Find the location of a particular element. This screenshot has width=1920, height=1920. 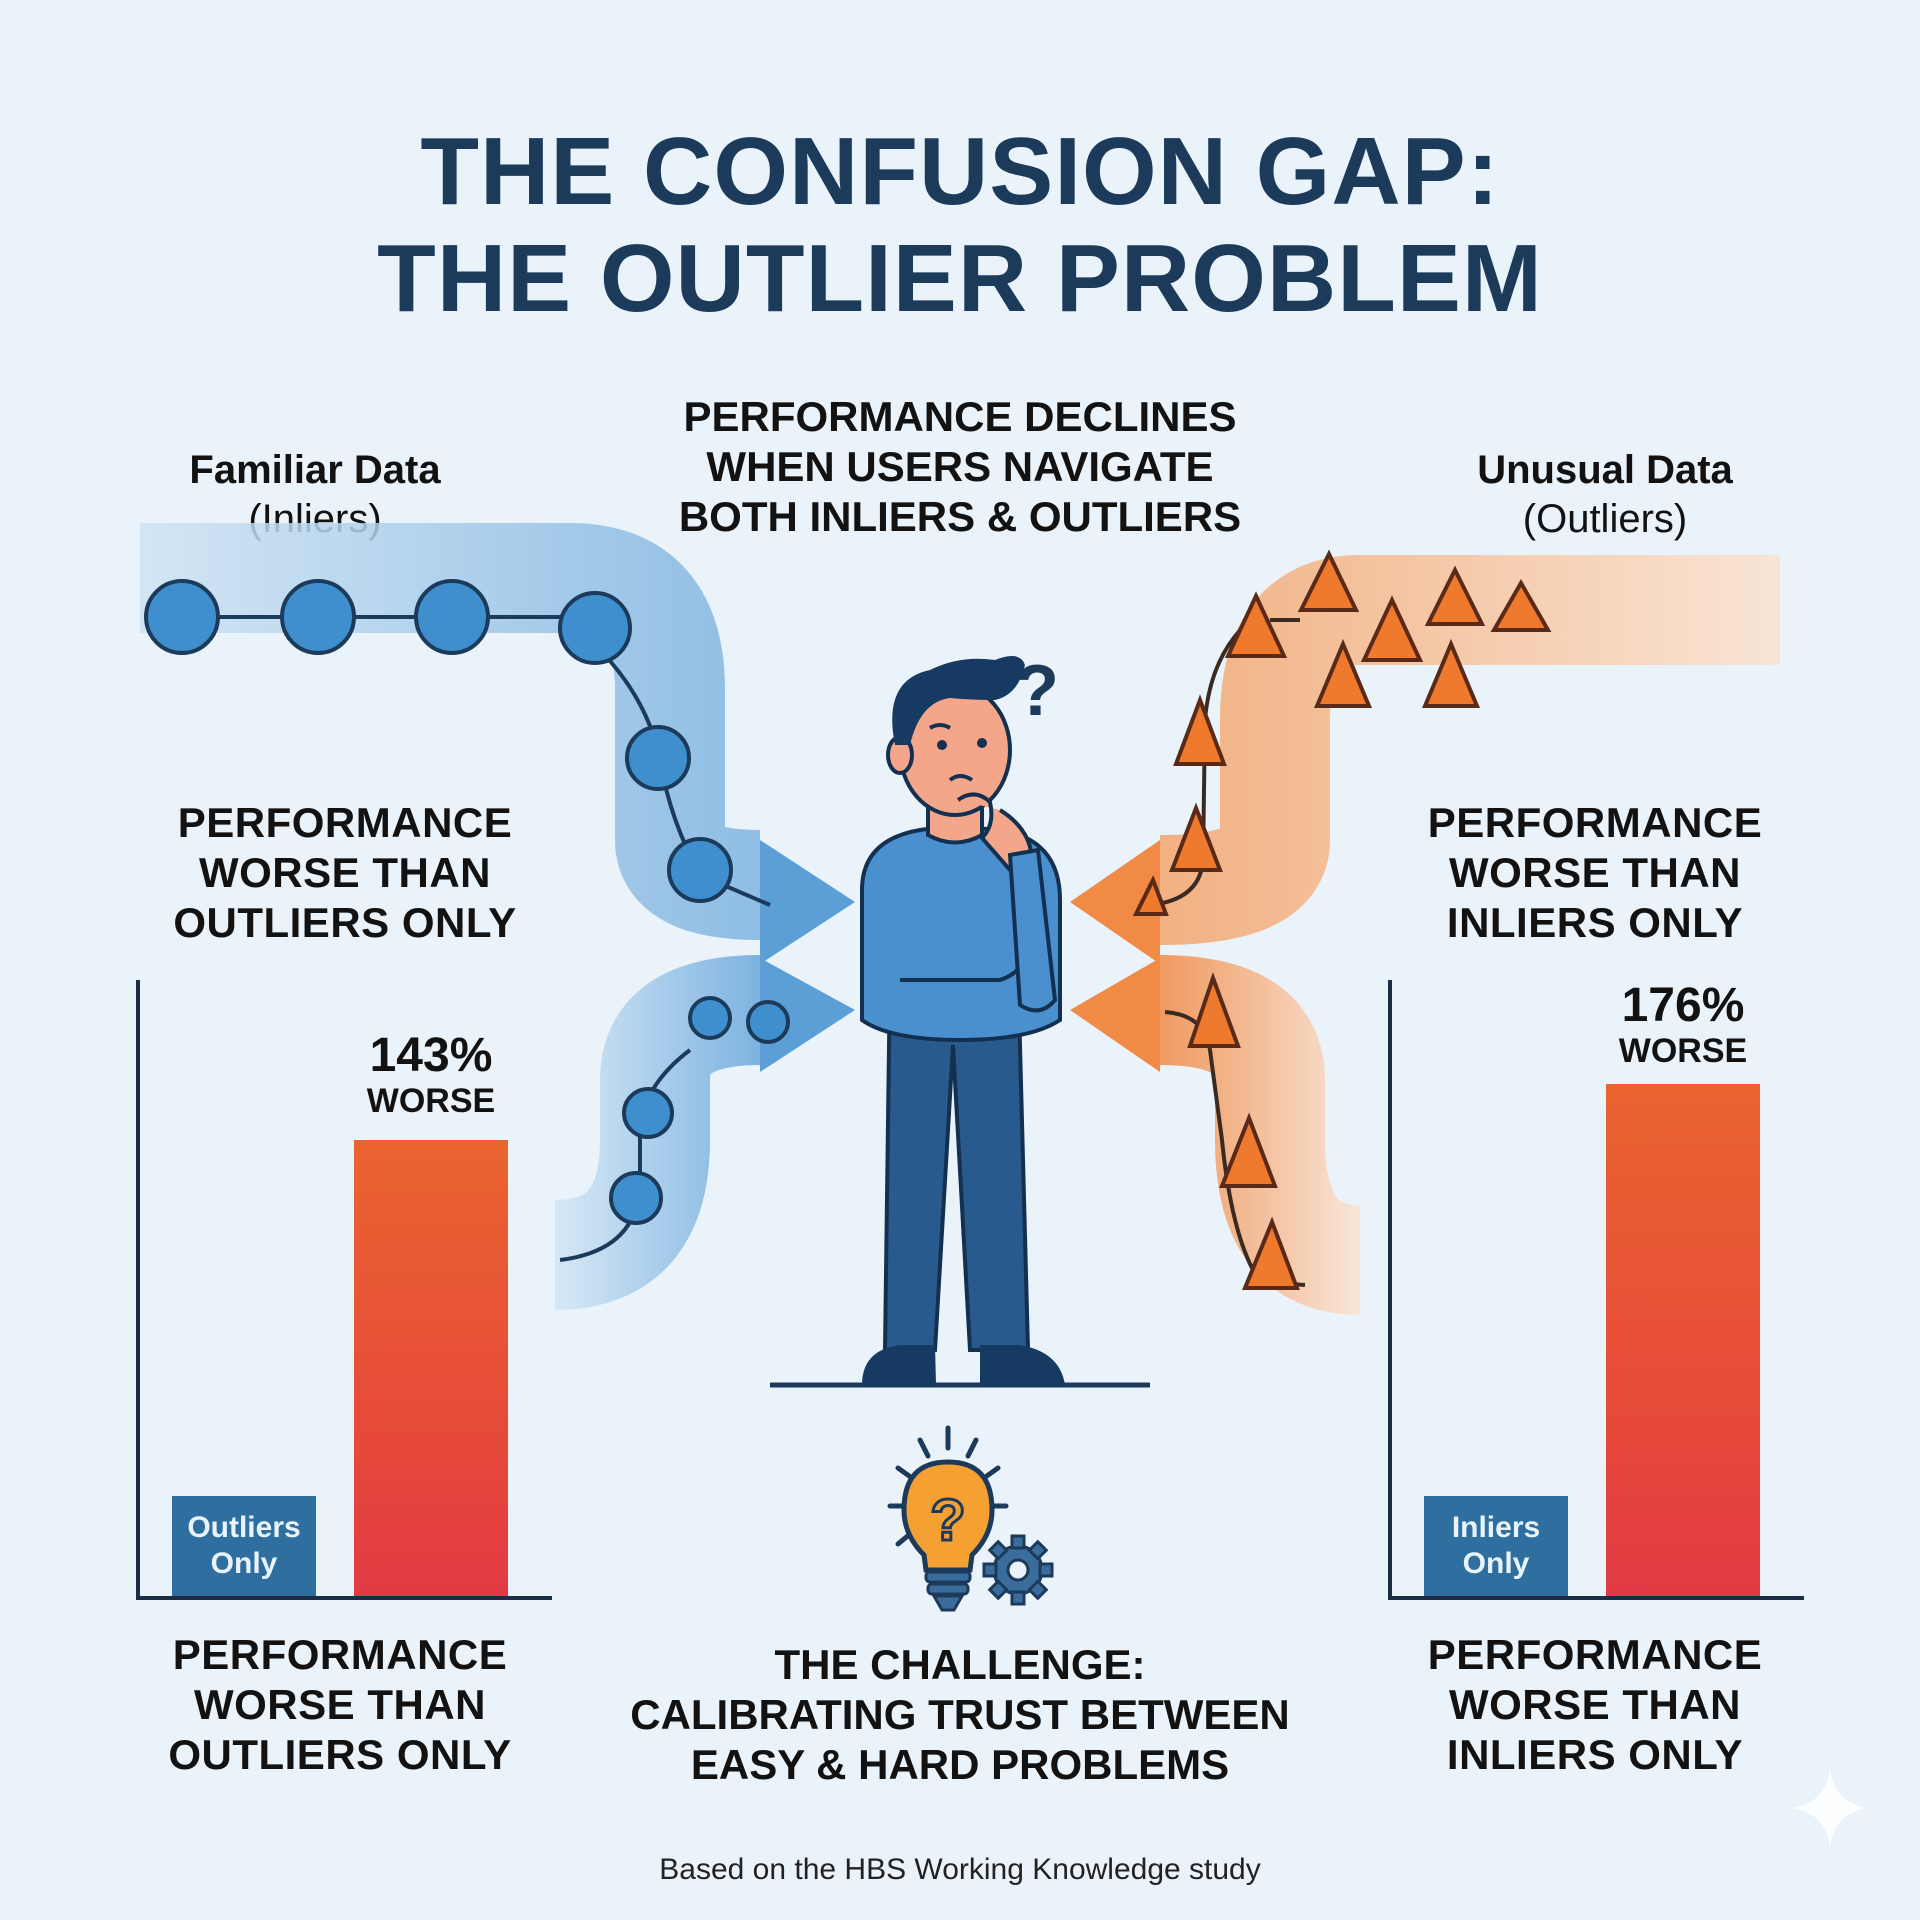

outliers-subtitle: (Outliers) is located at coordinates (1605, 519).